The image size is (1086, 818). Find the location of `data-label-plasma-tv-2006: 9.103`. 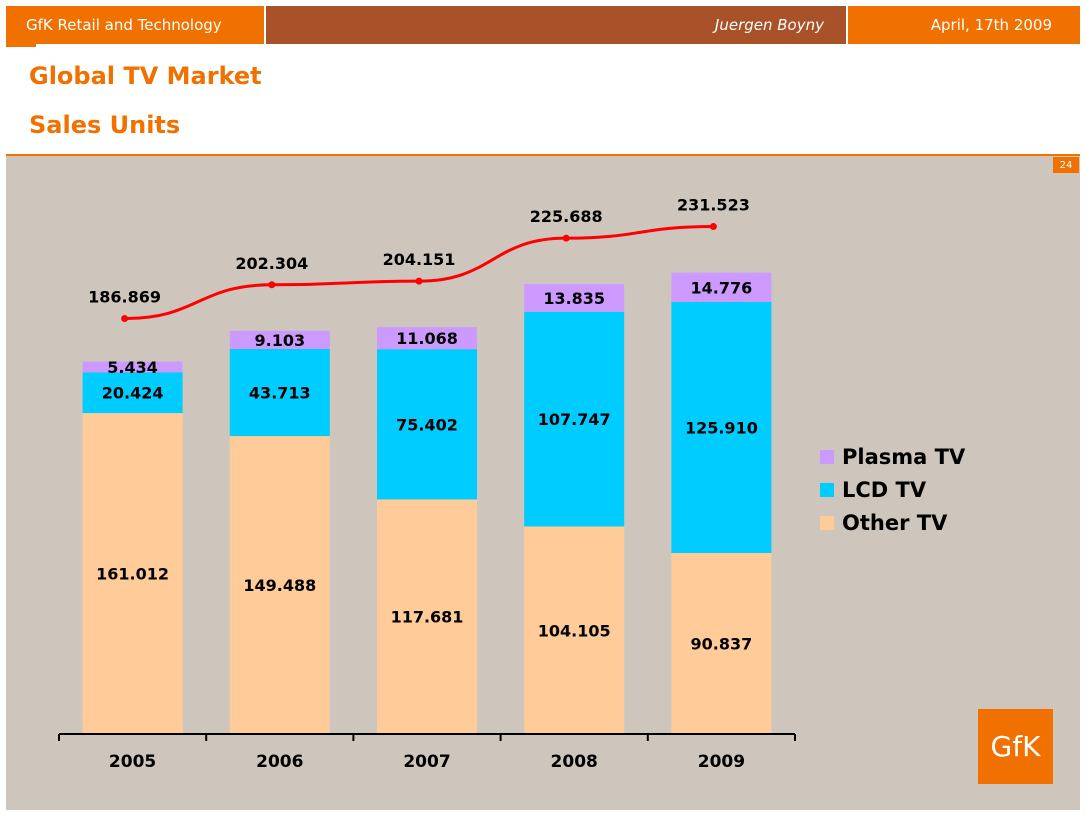

data-label-plasma-tv-2006: 9.103 is located at coordinates (279, 340).